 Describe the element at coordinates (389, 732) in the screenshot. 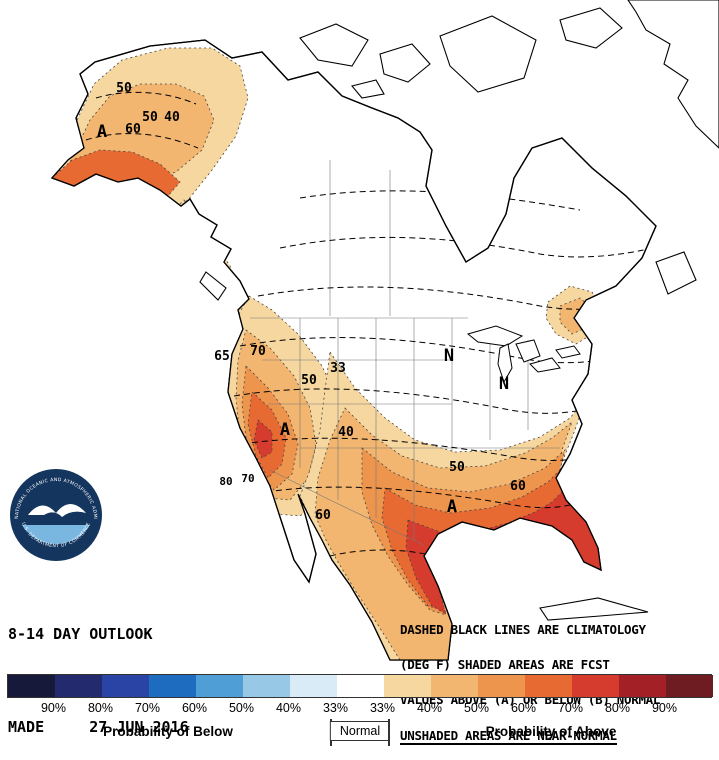

I see `normal-band-right-tick` at that location.